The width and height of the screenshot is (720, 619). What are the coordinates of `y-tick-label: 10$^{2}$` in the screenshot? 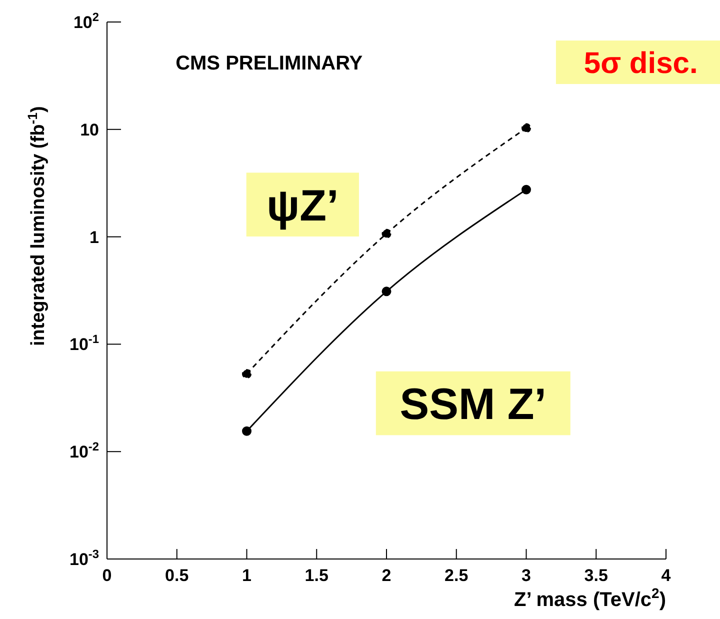 It's located at (86, 21).